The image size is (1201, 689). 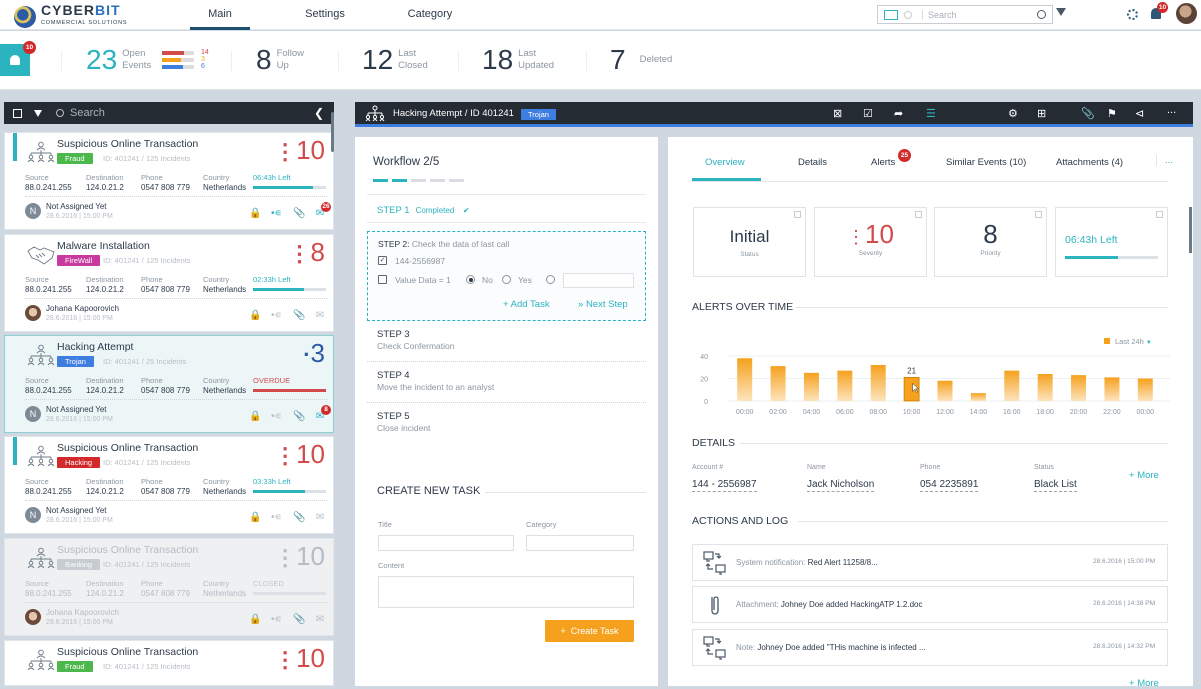 What do you see at coordinates (404, 422) in the screenshot?
I see `step-5: STEP 5 Close incident` at bounding box center [404, 422].